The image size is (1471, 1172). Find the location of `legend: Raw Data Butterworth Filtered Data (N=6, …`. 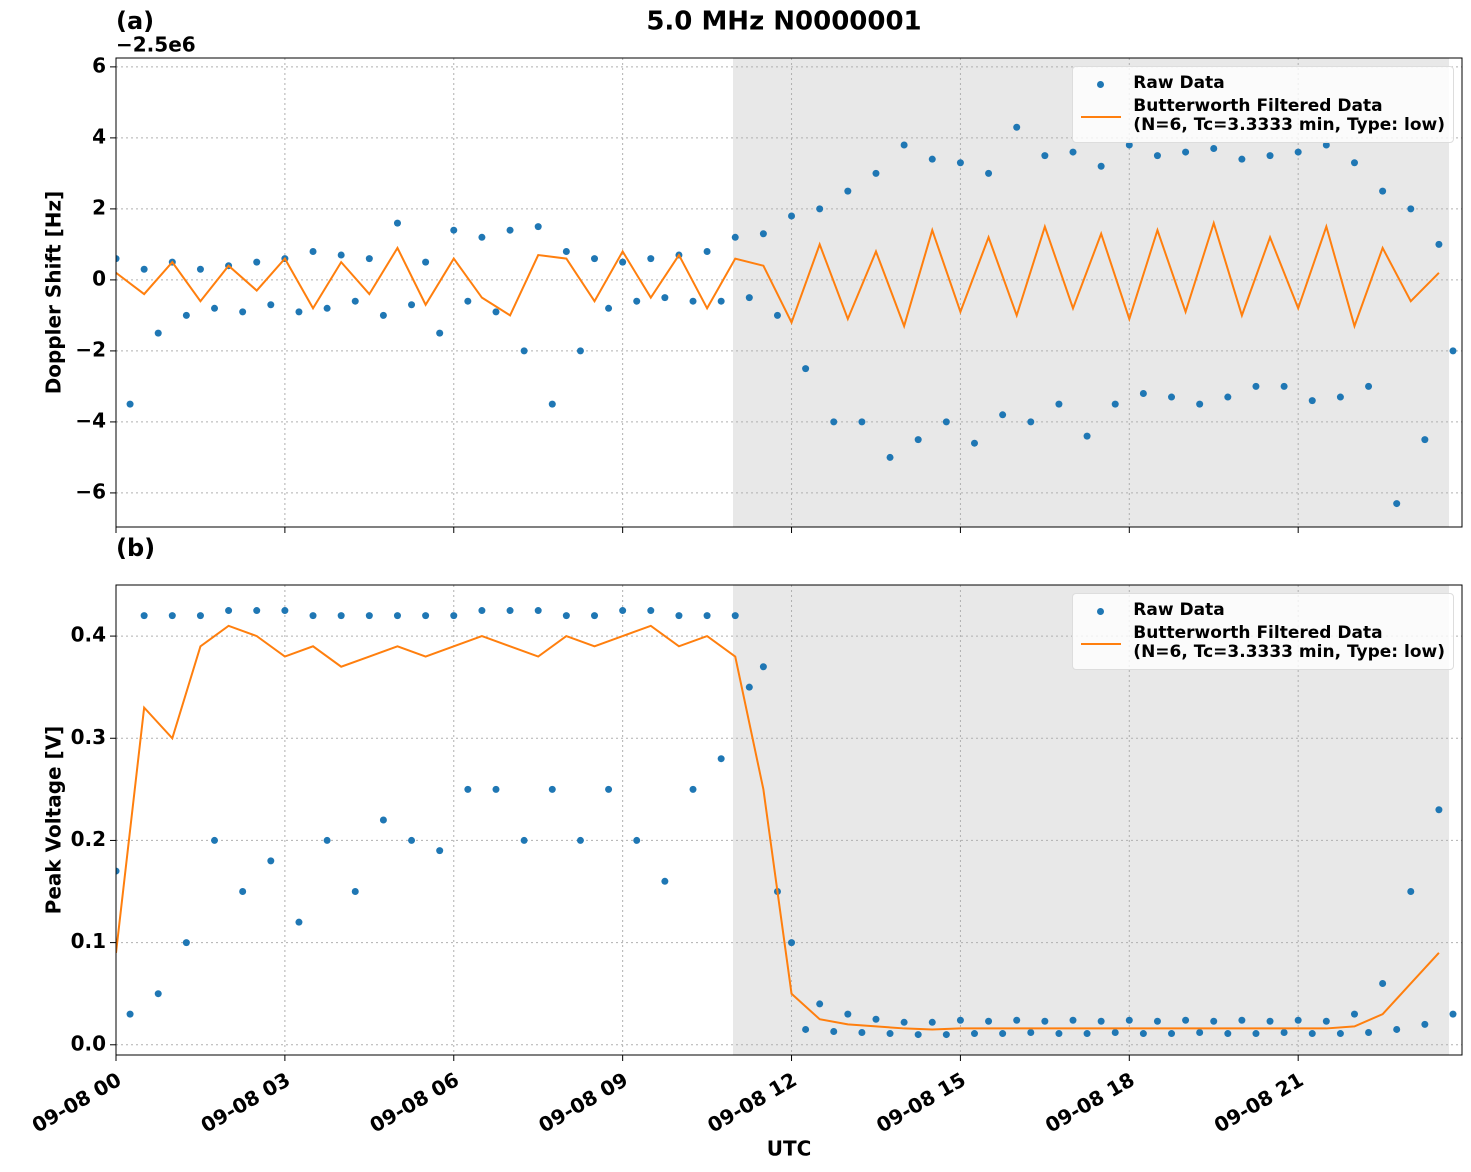

legend: Raw Data Butterworth Filtered Data (N=6, … is located at coordinates (1263, 631).